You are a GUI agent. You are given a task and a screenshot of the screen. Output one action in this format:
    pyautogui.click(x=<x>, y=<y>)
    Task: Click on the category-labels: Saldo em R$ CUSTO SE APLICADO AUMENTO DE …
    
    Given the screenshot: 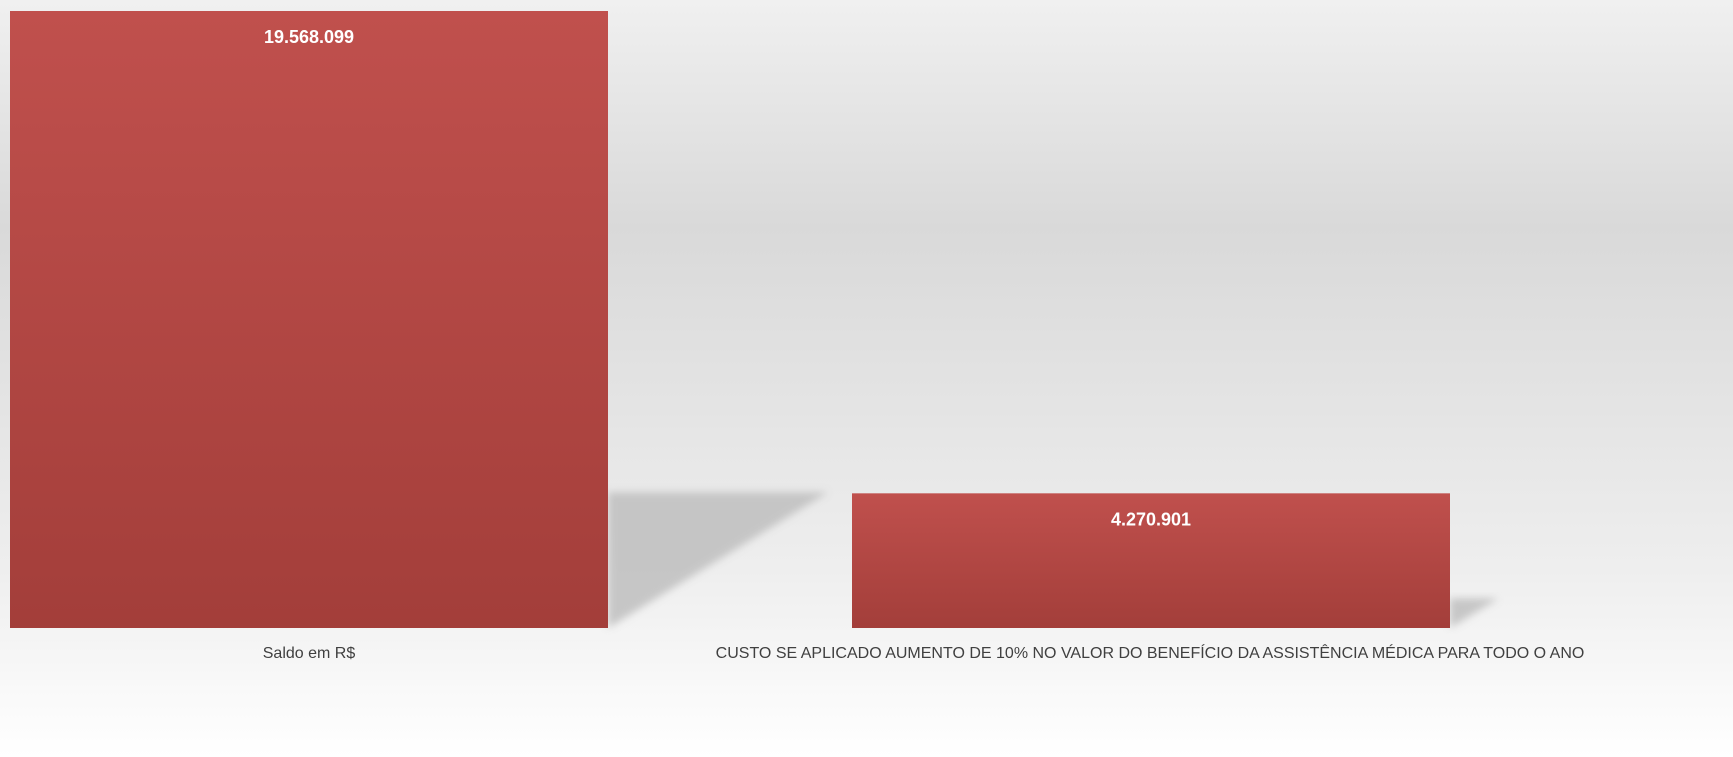 What is the action you would take?
    pyautogui.click(x=924, y=652)
    